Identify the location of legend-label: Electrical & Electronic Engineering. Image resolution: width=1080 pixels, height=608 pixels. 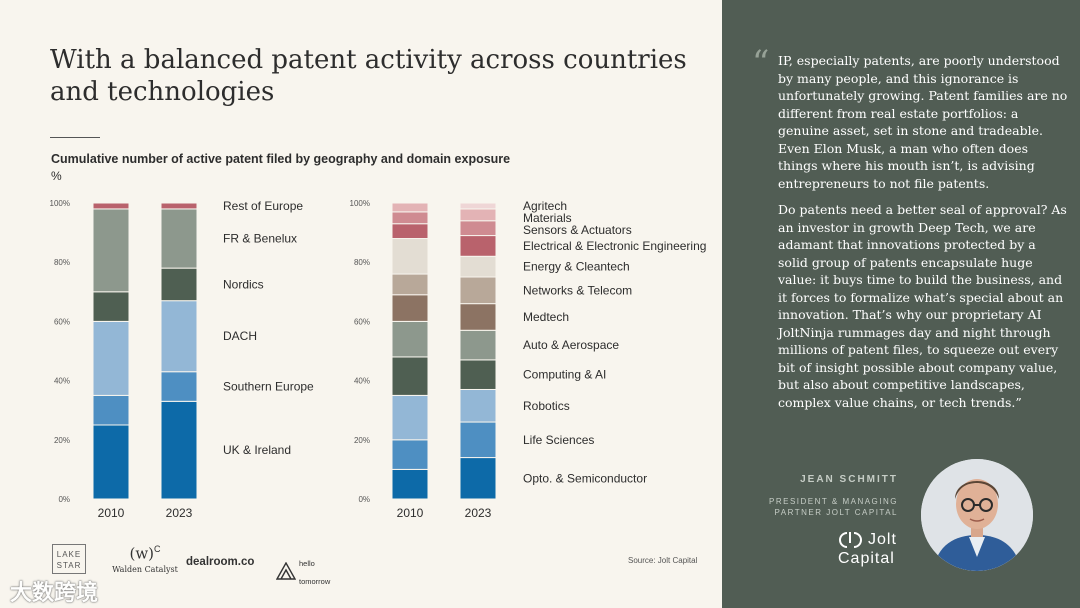
(614, 246).